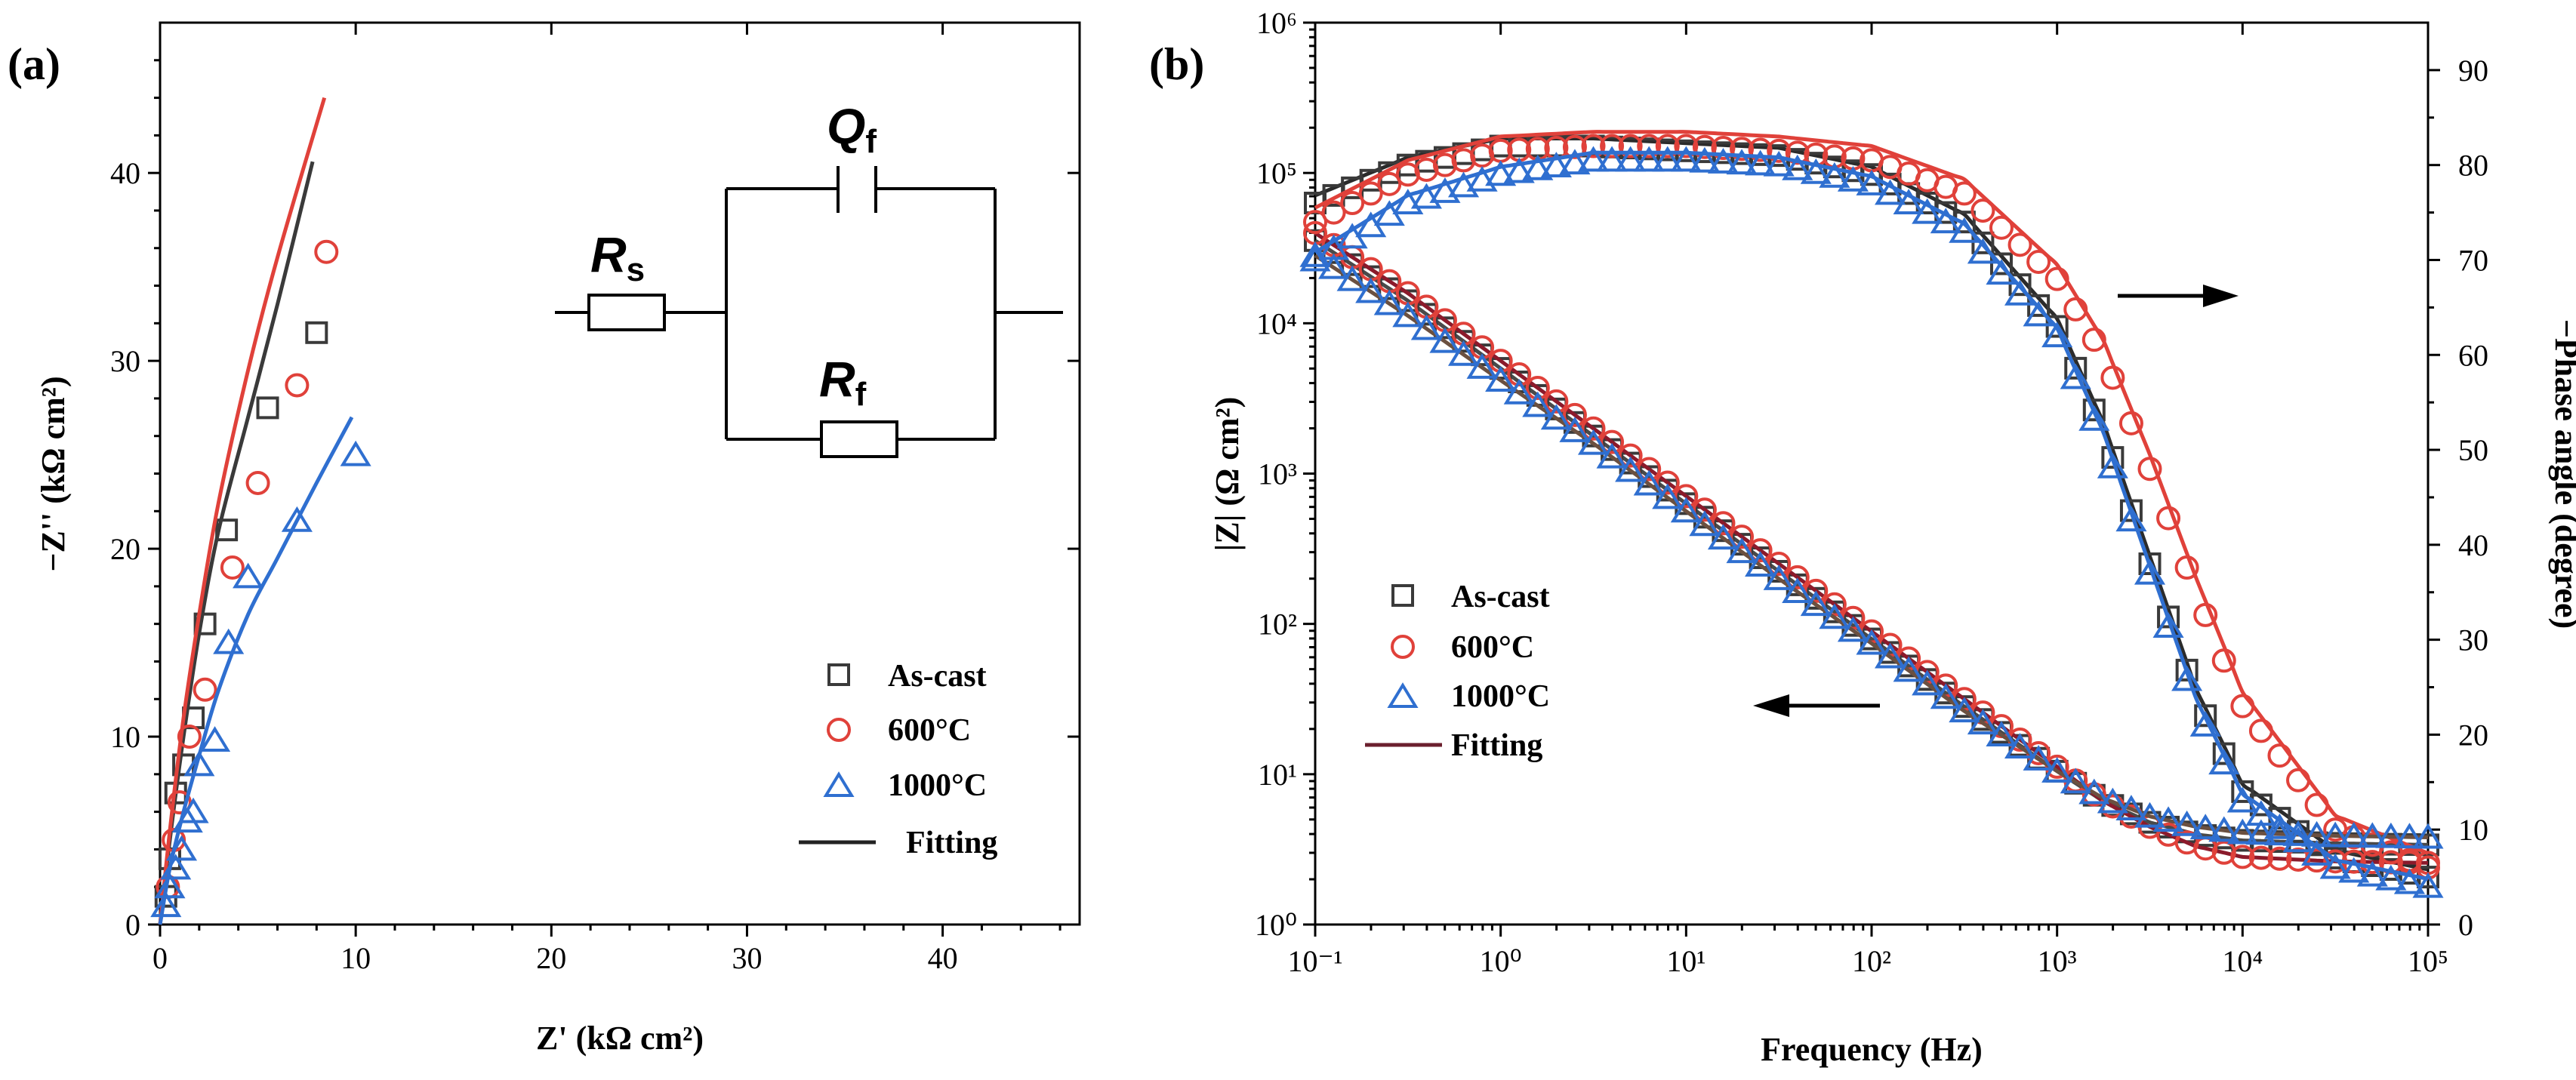 The height and width of the screenshot is (1080, 2576). Describe the element at coordinates (53, 473) in the screenshot. I see `panel-a-y-label: −Z'' (kΩ cm²)` at that location.